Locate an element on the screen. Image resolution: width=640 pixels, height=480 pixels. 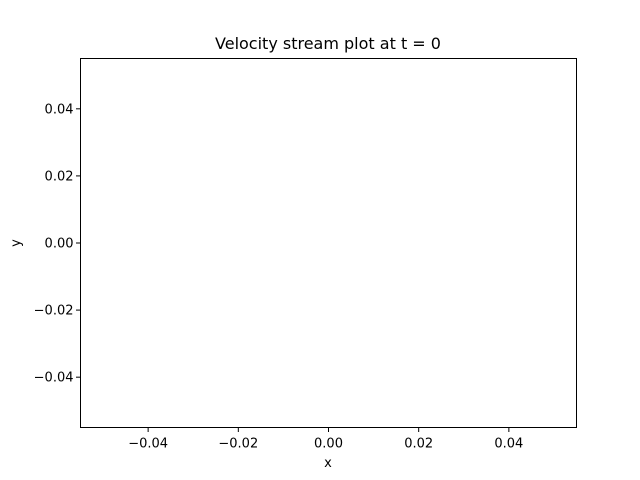
x-axis-label: x is located at coordinates (328, 463).